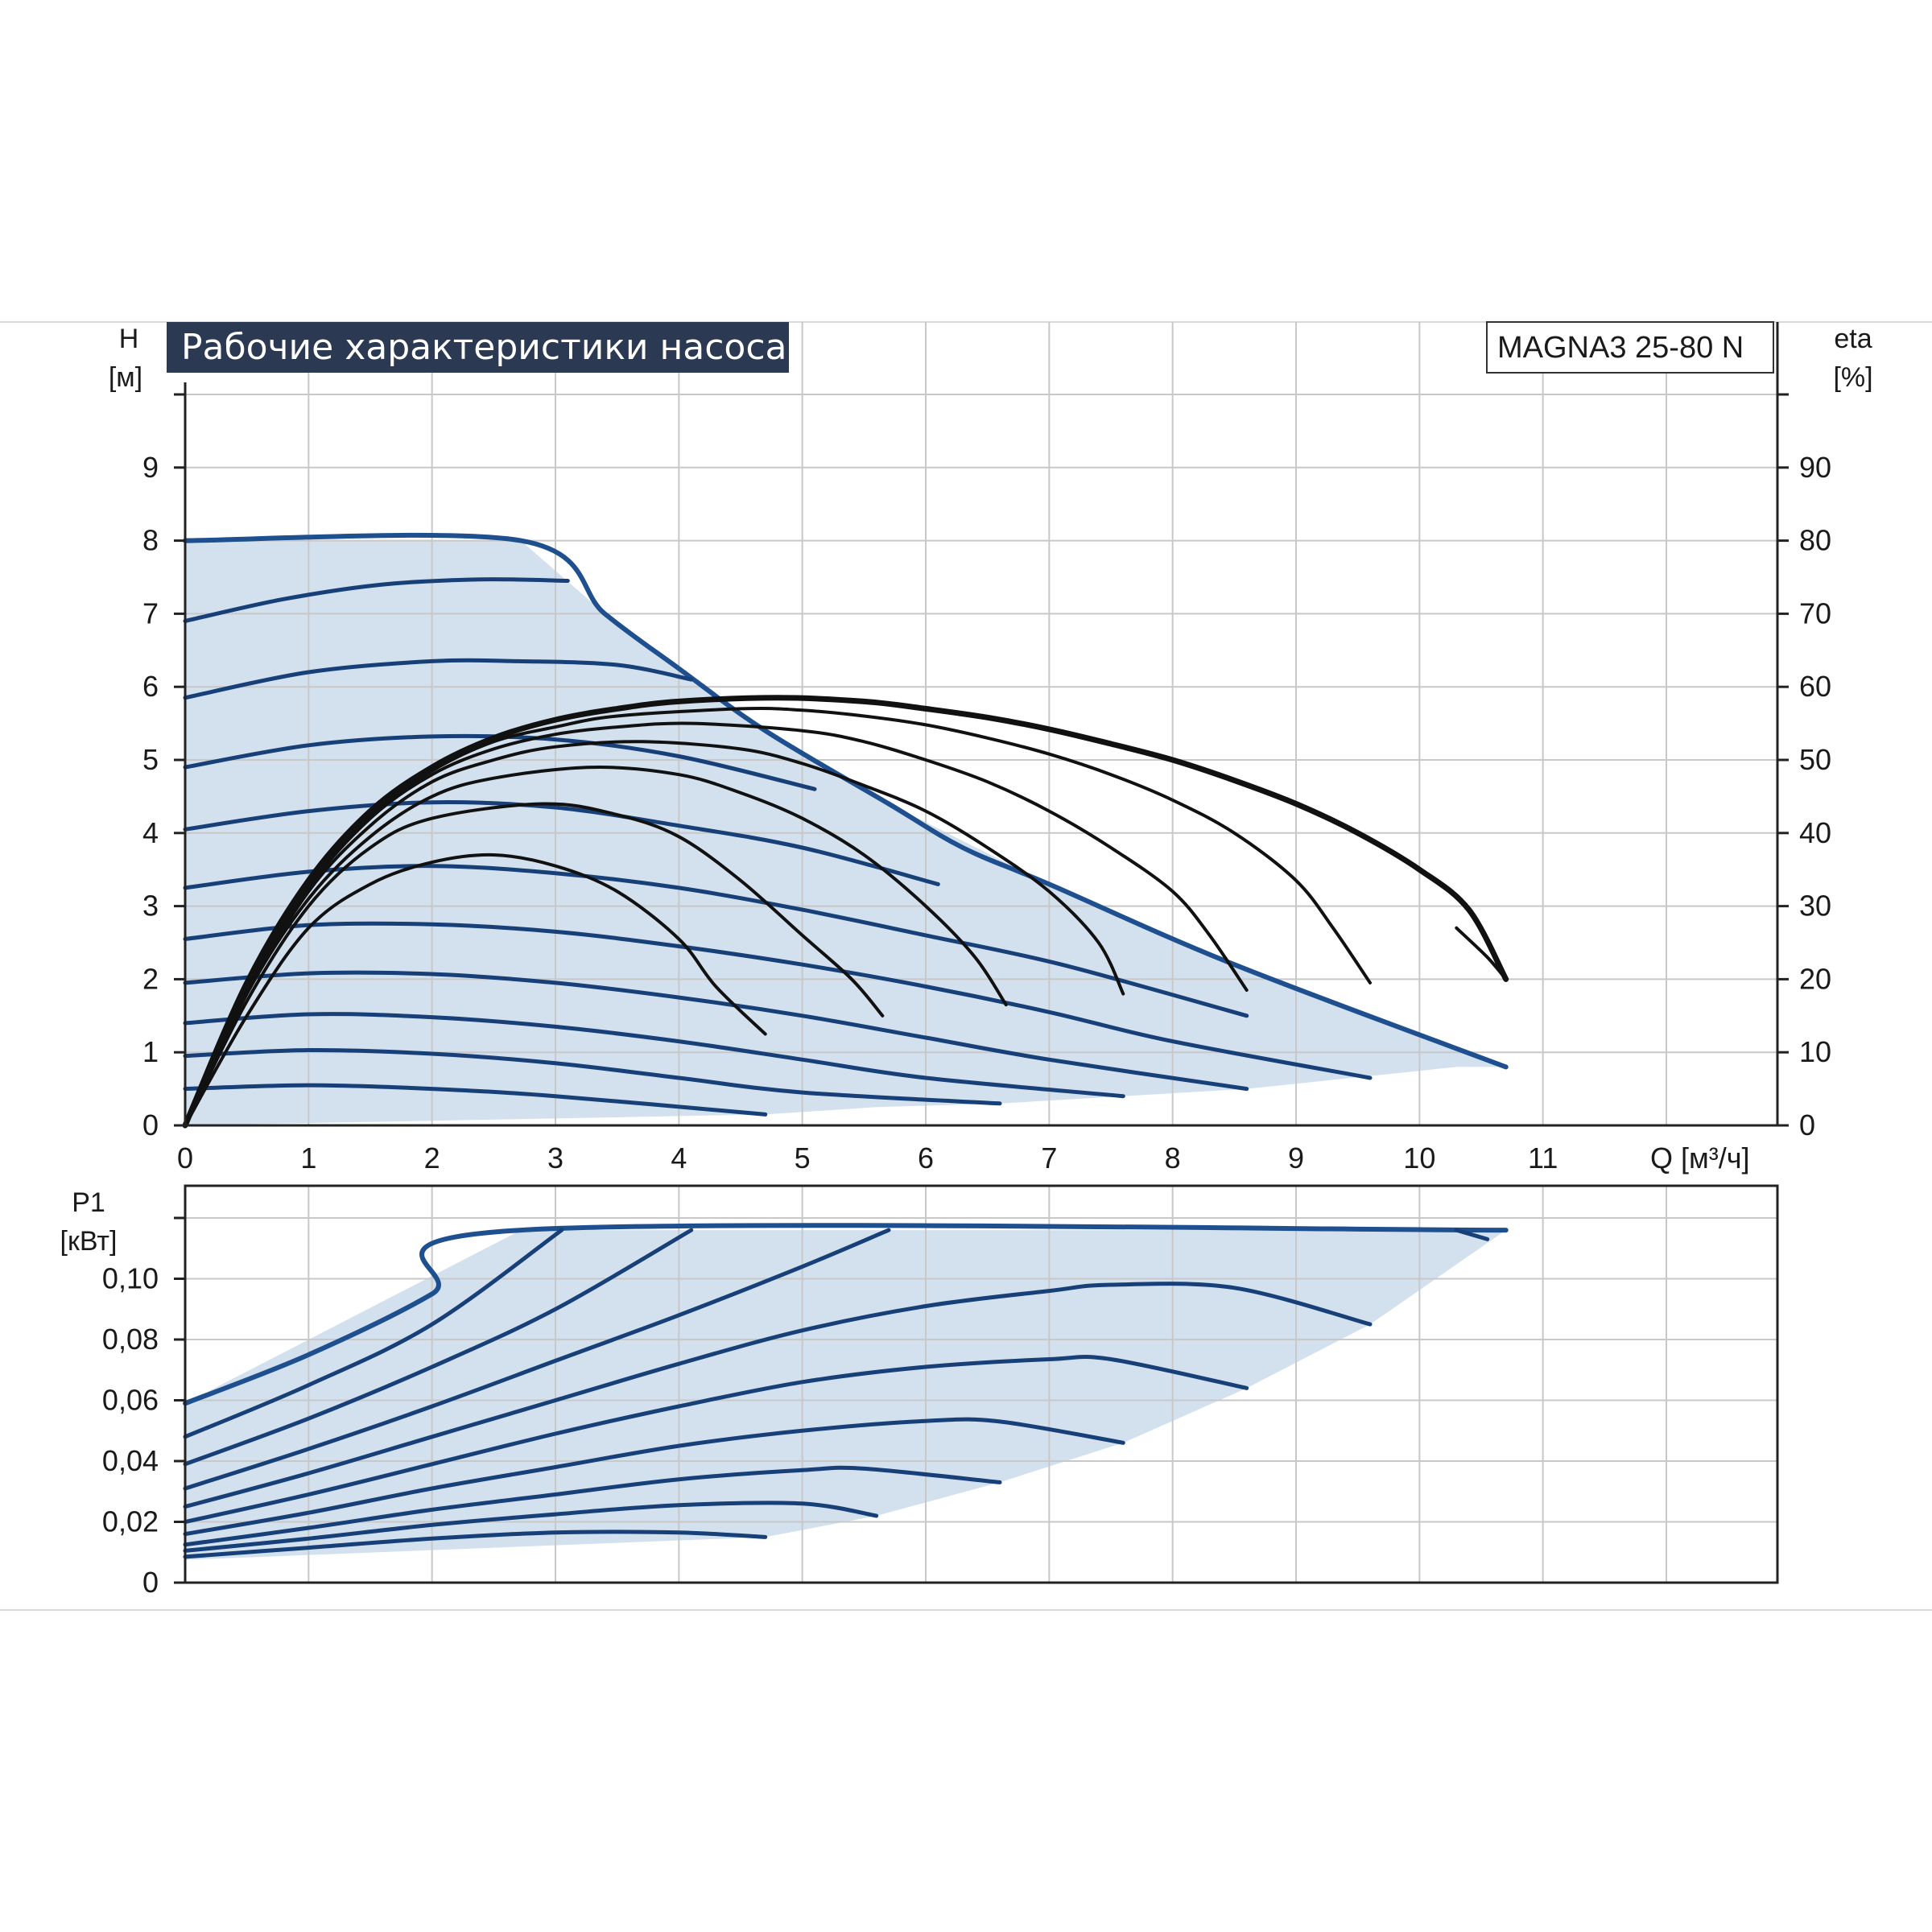  I want to click on h-tick-label: 1, so click(150, 1051).